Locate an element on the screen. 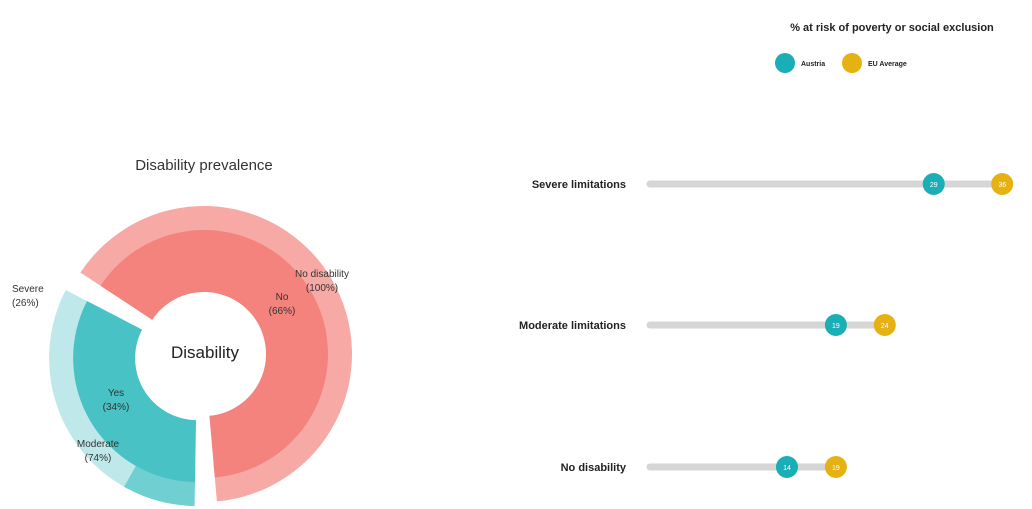 The height and width of the screenshot is (509, 1032). label-severe-pct: (26%) is located at coordinates (25, 303).